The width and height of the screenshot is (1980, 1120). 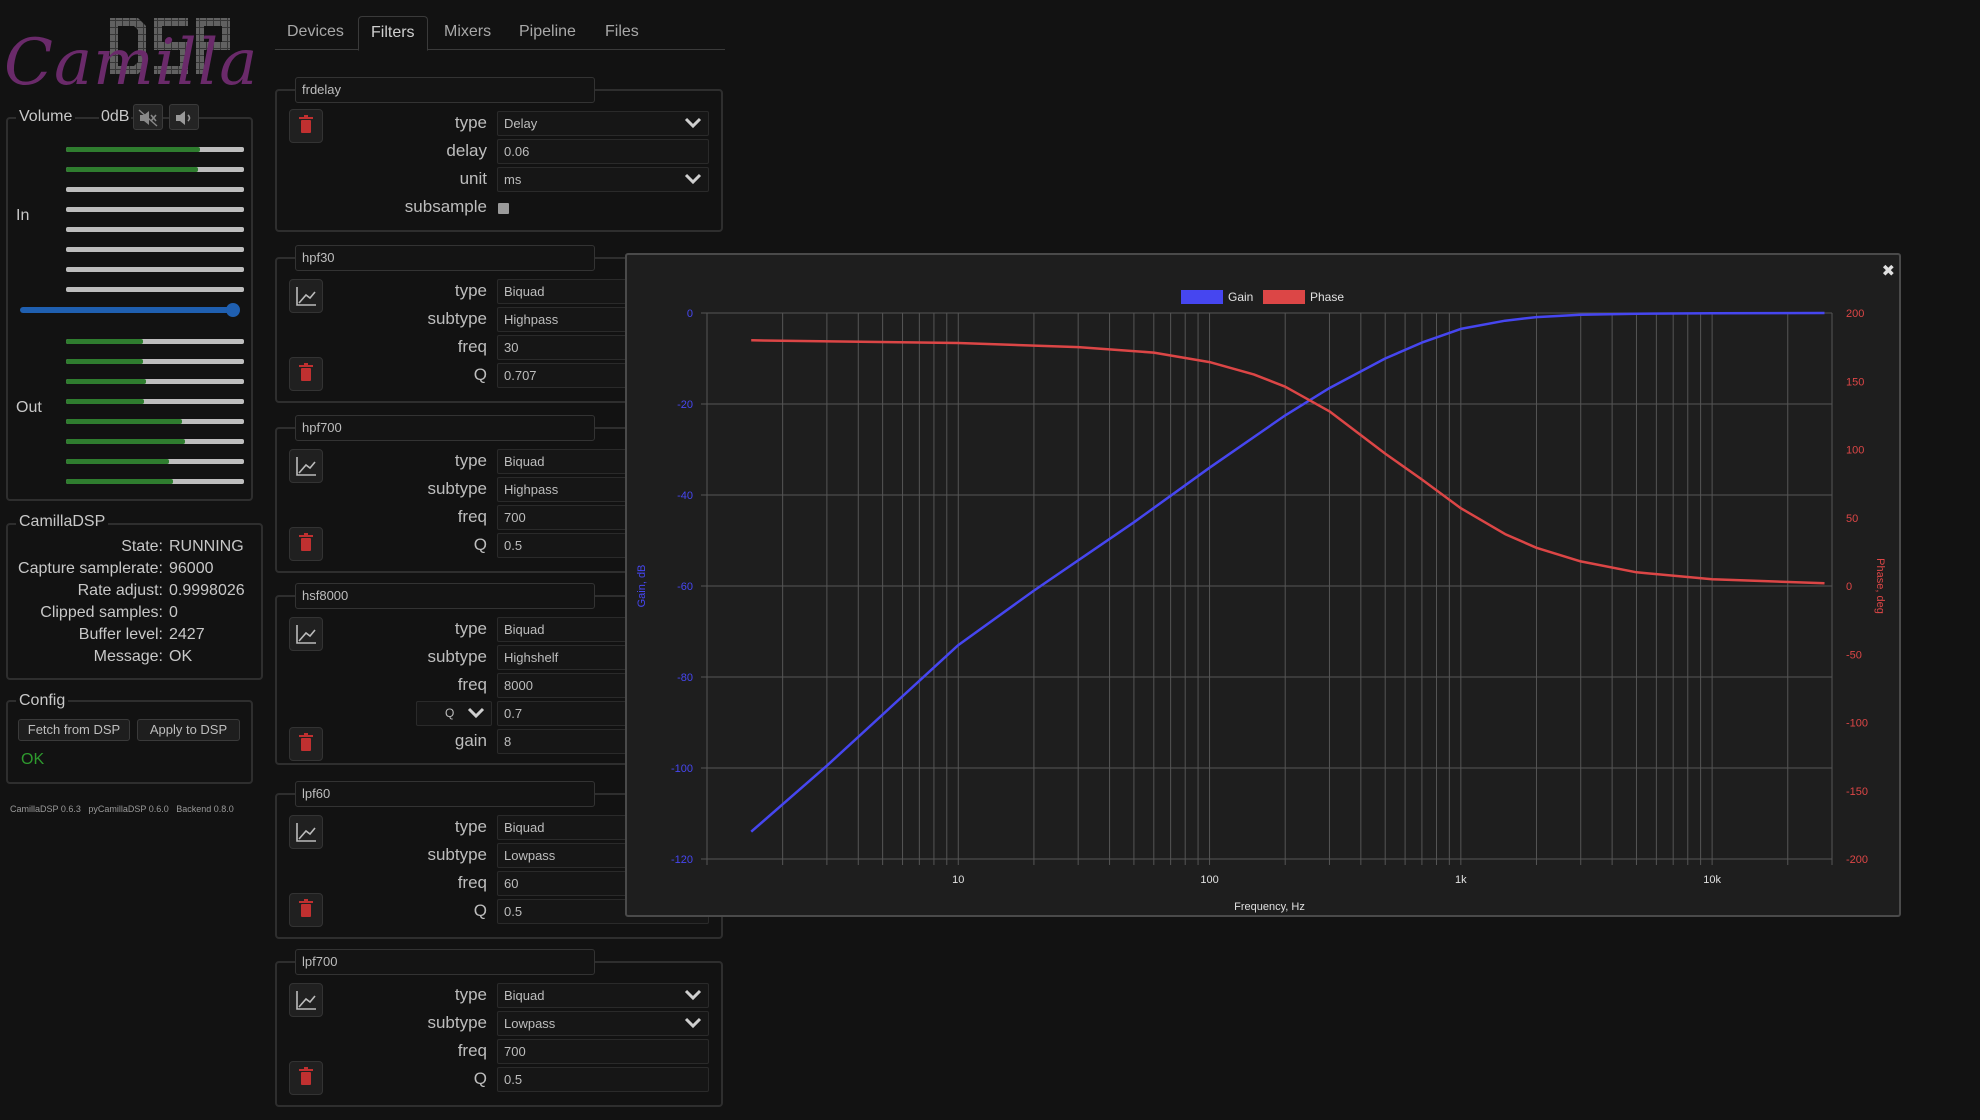 I want to click on param-value: Highshelf, so click(x=531, y=657).